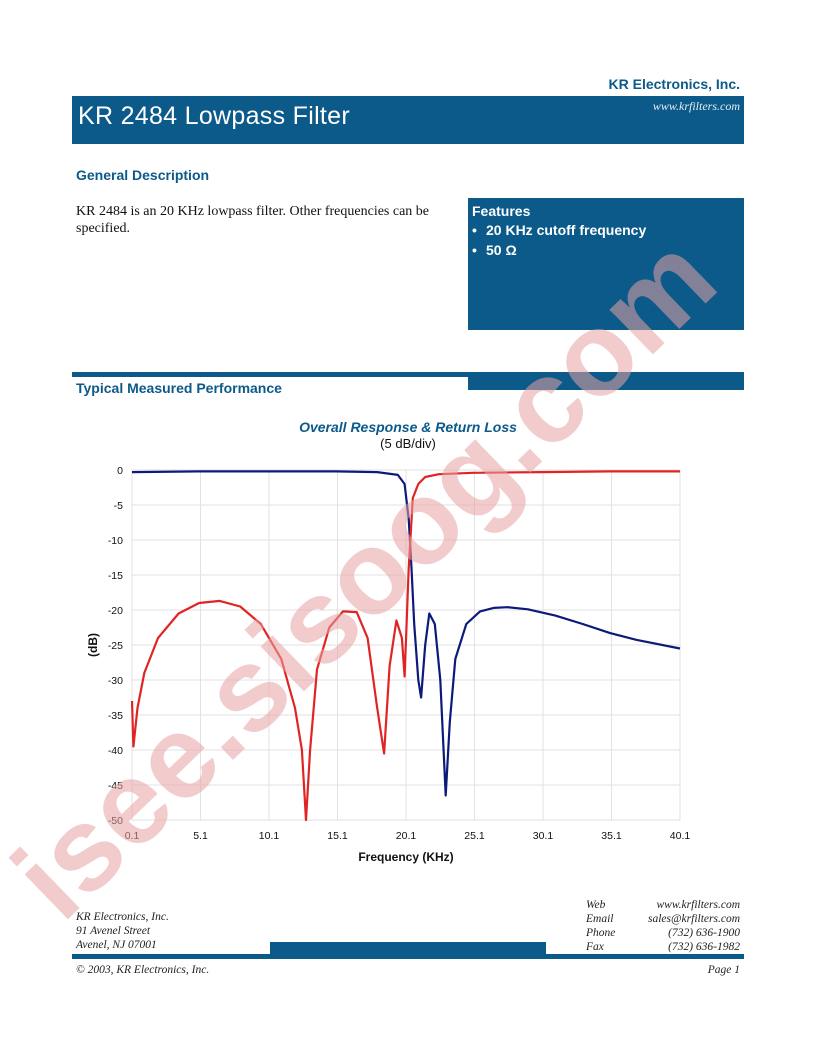 Image resolution: width=816 pixels, height=1056 pixels. Describe the element at coordinates (116, 945) in the screenshot. I see `address-line: Avenel, NJ 07001` at that location.